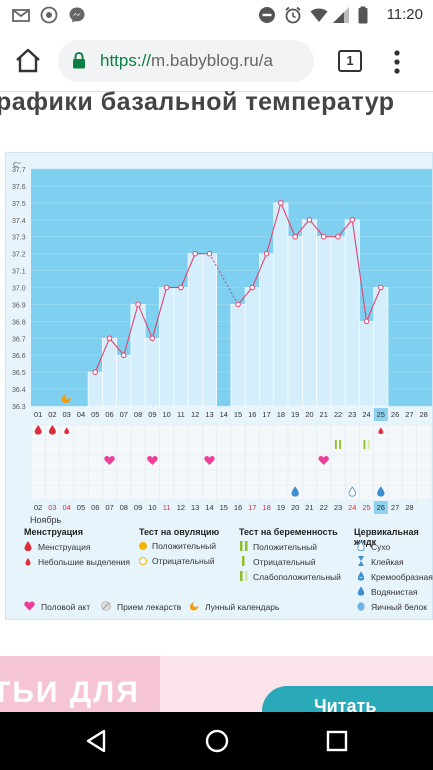 The image size is (433, 770). What do you see at coordinates (209, 414) in the screenshot?
I see `x-day-label: 13` at bounding box center [209, 414].